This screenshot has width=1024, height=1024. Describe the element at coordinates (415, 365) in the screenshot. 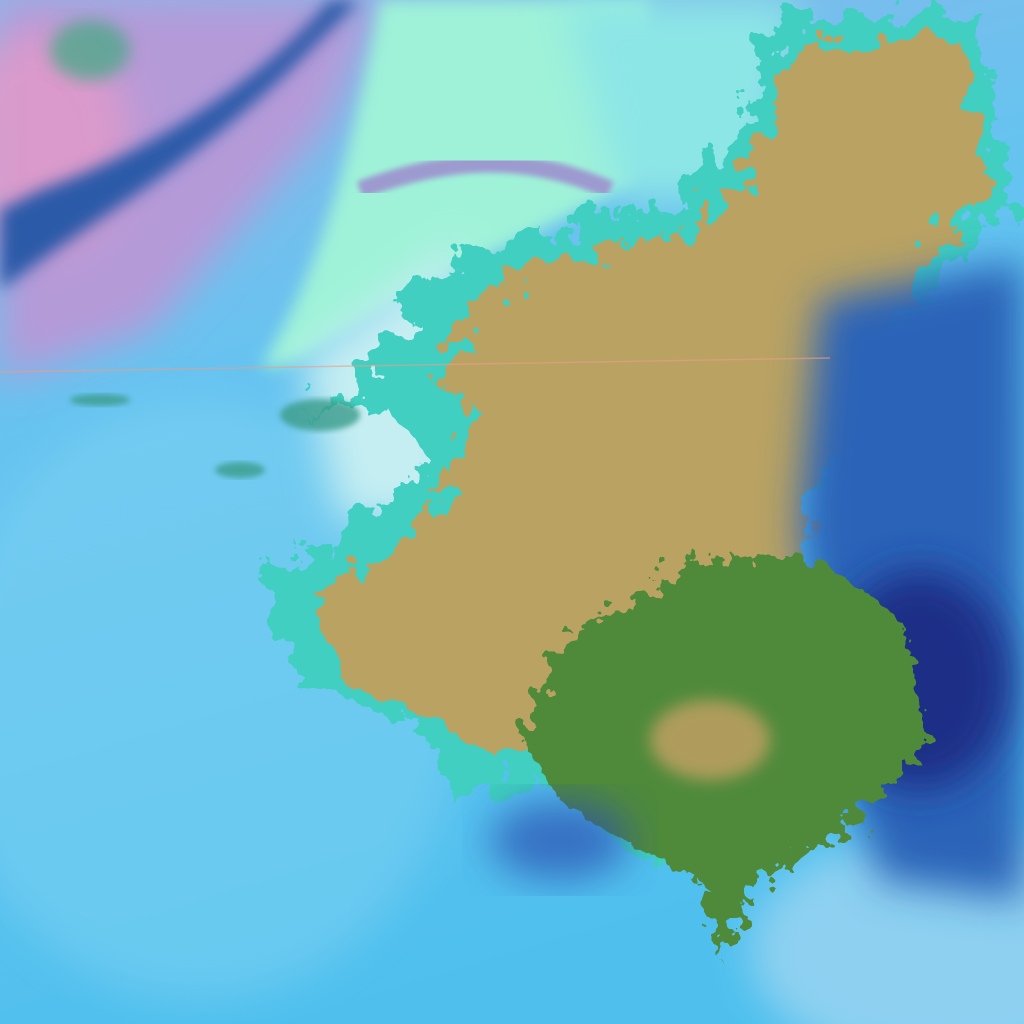

I see `scan-line-artifact` at that location.